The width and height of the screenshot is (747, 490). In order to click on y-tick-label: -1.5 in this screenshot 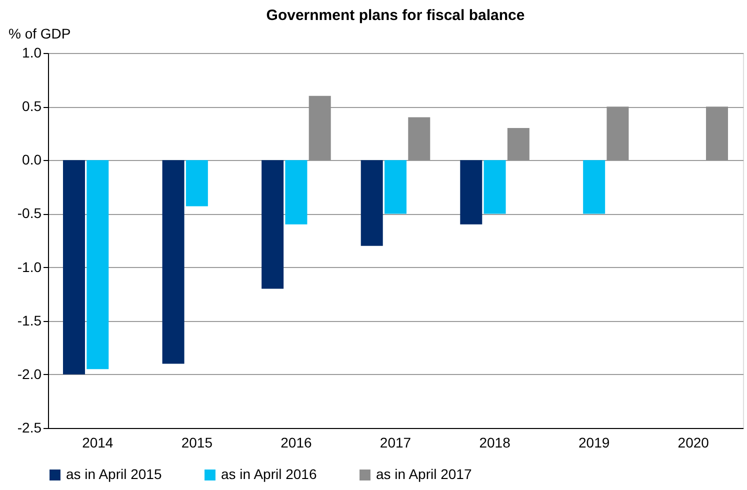, I will do `click(29, 320)`.